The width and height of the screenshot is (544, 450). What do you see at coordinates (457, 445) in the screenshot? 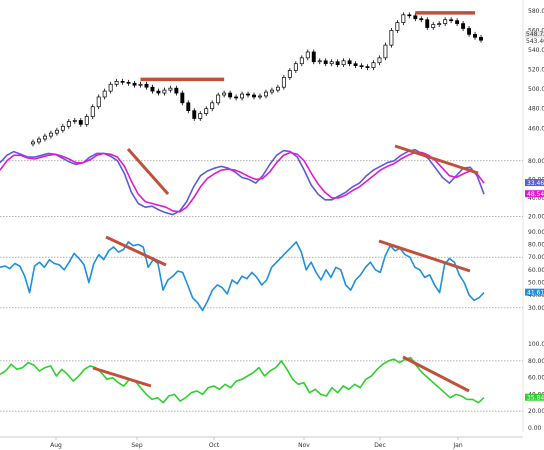
I see `x-tick-label: Jan` at bounding box center [457, 445].